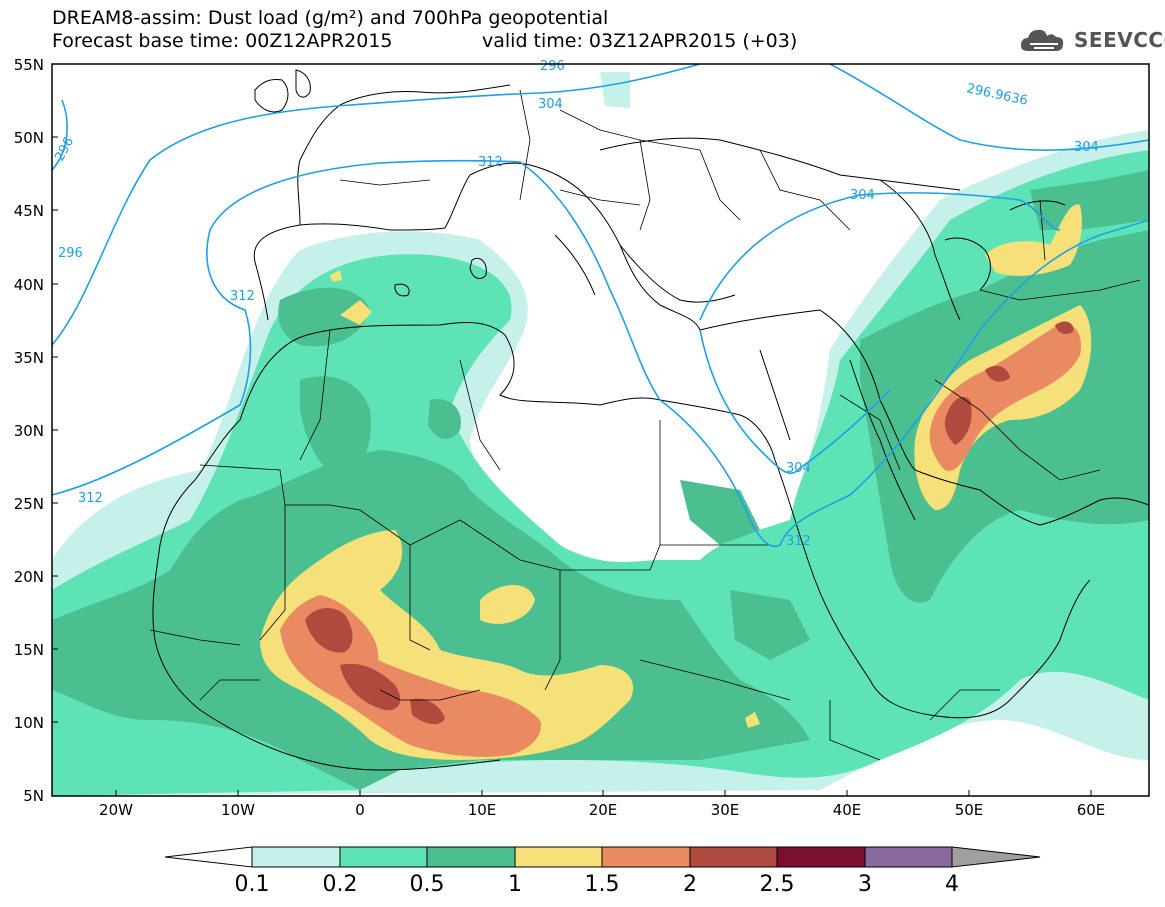 This screenshot has width=1165, height=907. What do you see at coordinates (28, 431) in the screenshot?
I see `lat-label: 30N` at bounding box center [28, 431].